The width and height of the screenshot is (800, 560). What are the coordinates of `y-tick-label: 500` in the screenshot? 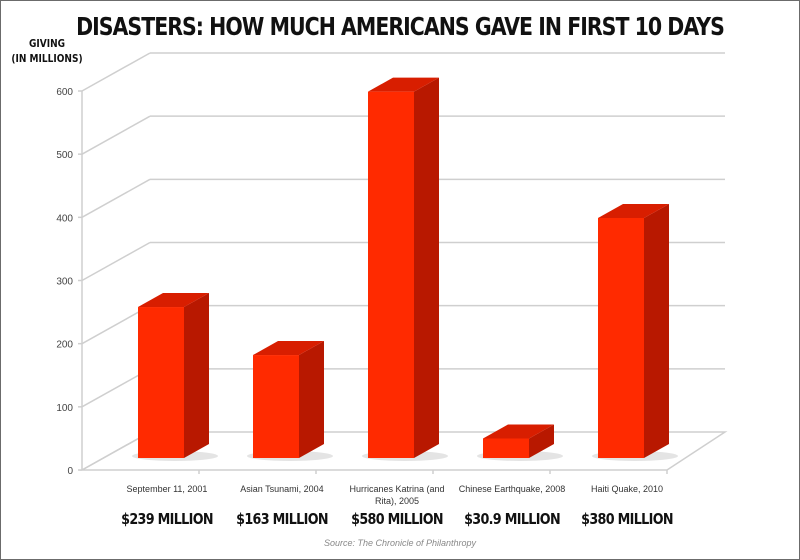 It's located at (64, 155).